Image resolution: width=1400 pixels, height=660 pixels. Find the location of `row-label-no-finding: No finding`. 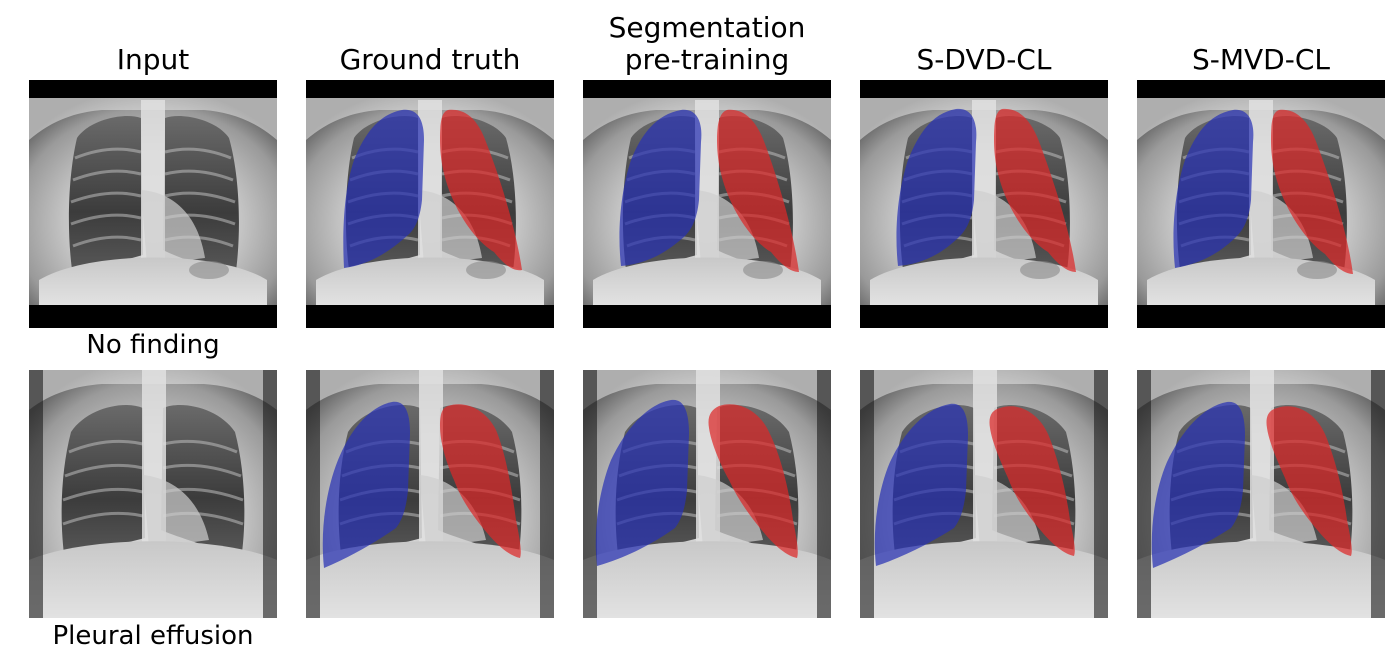

row-label-no-finding: No finding is located at coordinates (153, 345).